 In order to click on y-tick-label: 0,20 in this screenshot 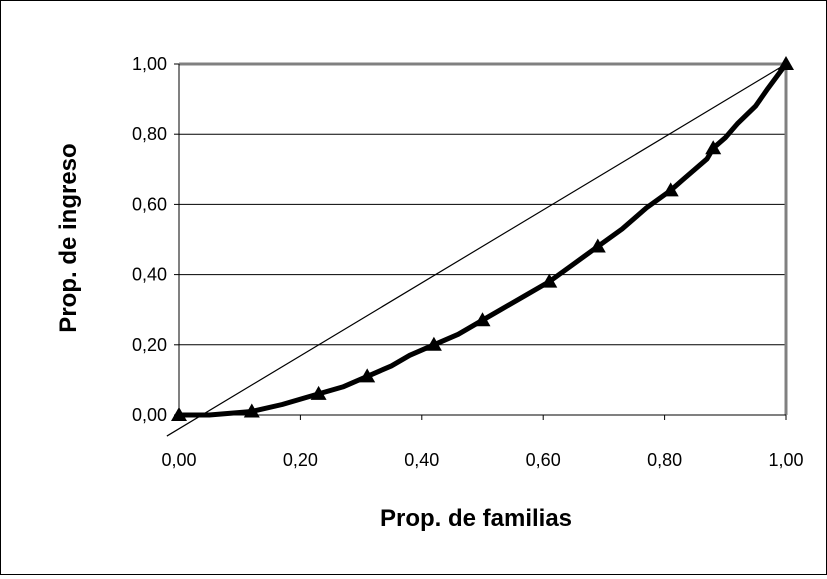, I will do `click(149, 345)`.